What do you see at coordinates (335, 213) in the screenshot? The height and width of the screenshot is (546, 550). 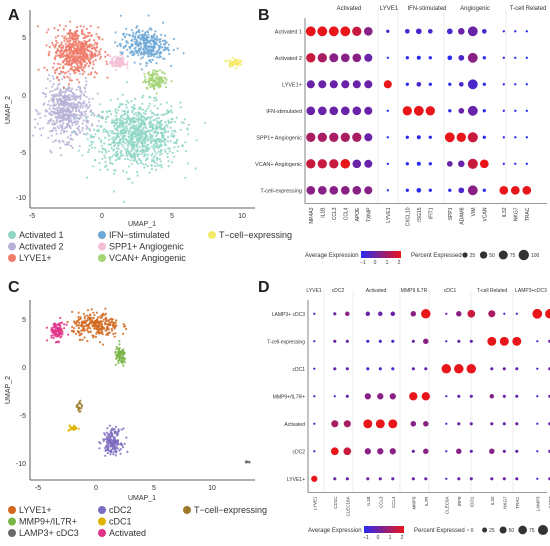 I see `gene-label: CCL3` at bounding box center [335, 213].